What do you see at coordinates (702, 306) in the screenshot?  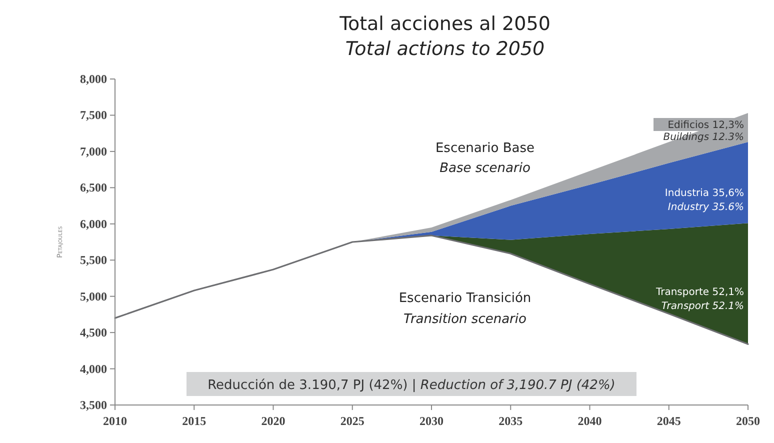 I see `annotation: Transport 52.1%` at bounding box center [702, 306].